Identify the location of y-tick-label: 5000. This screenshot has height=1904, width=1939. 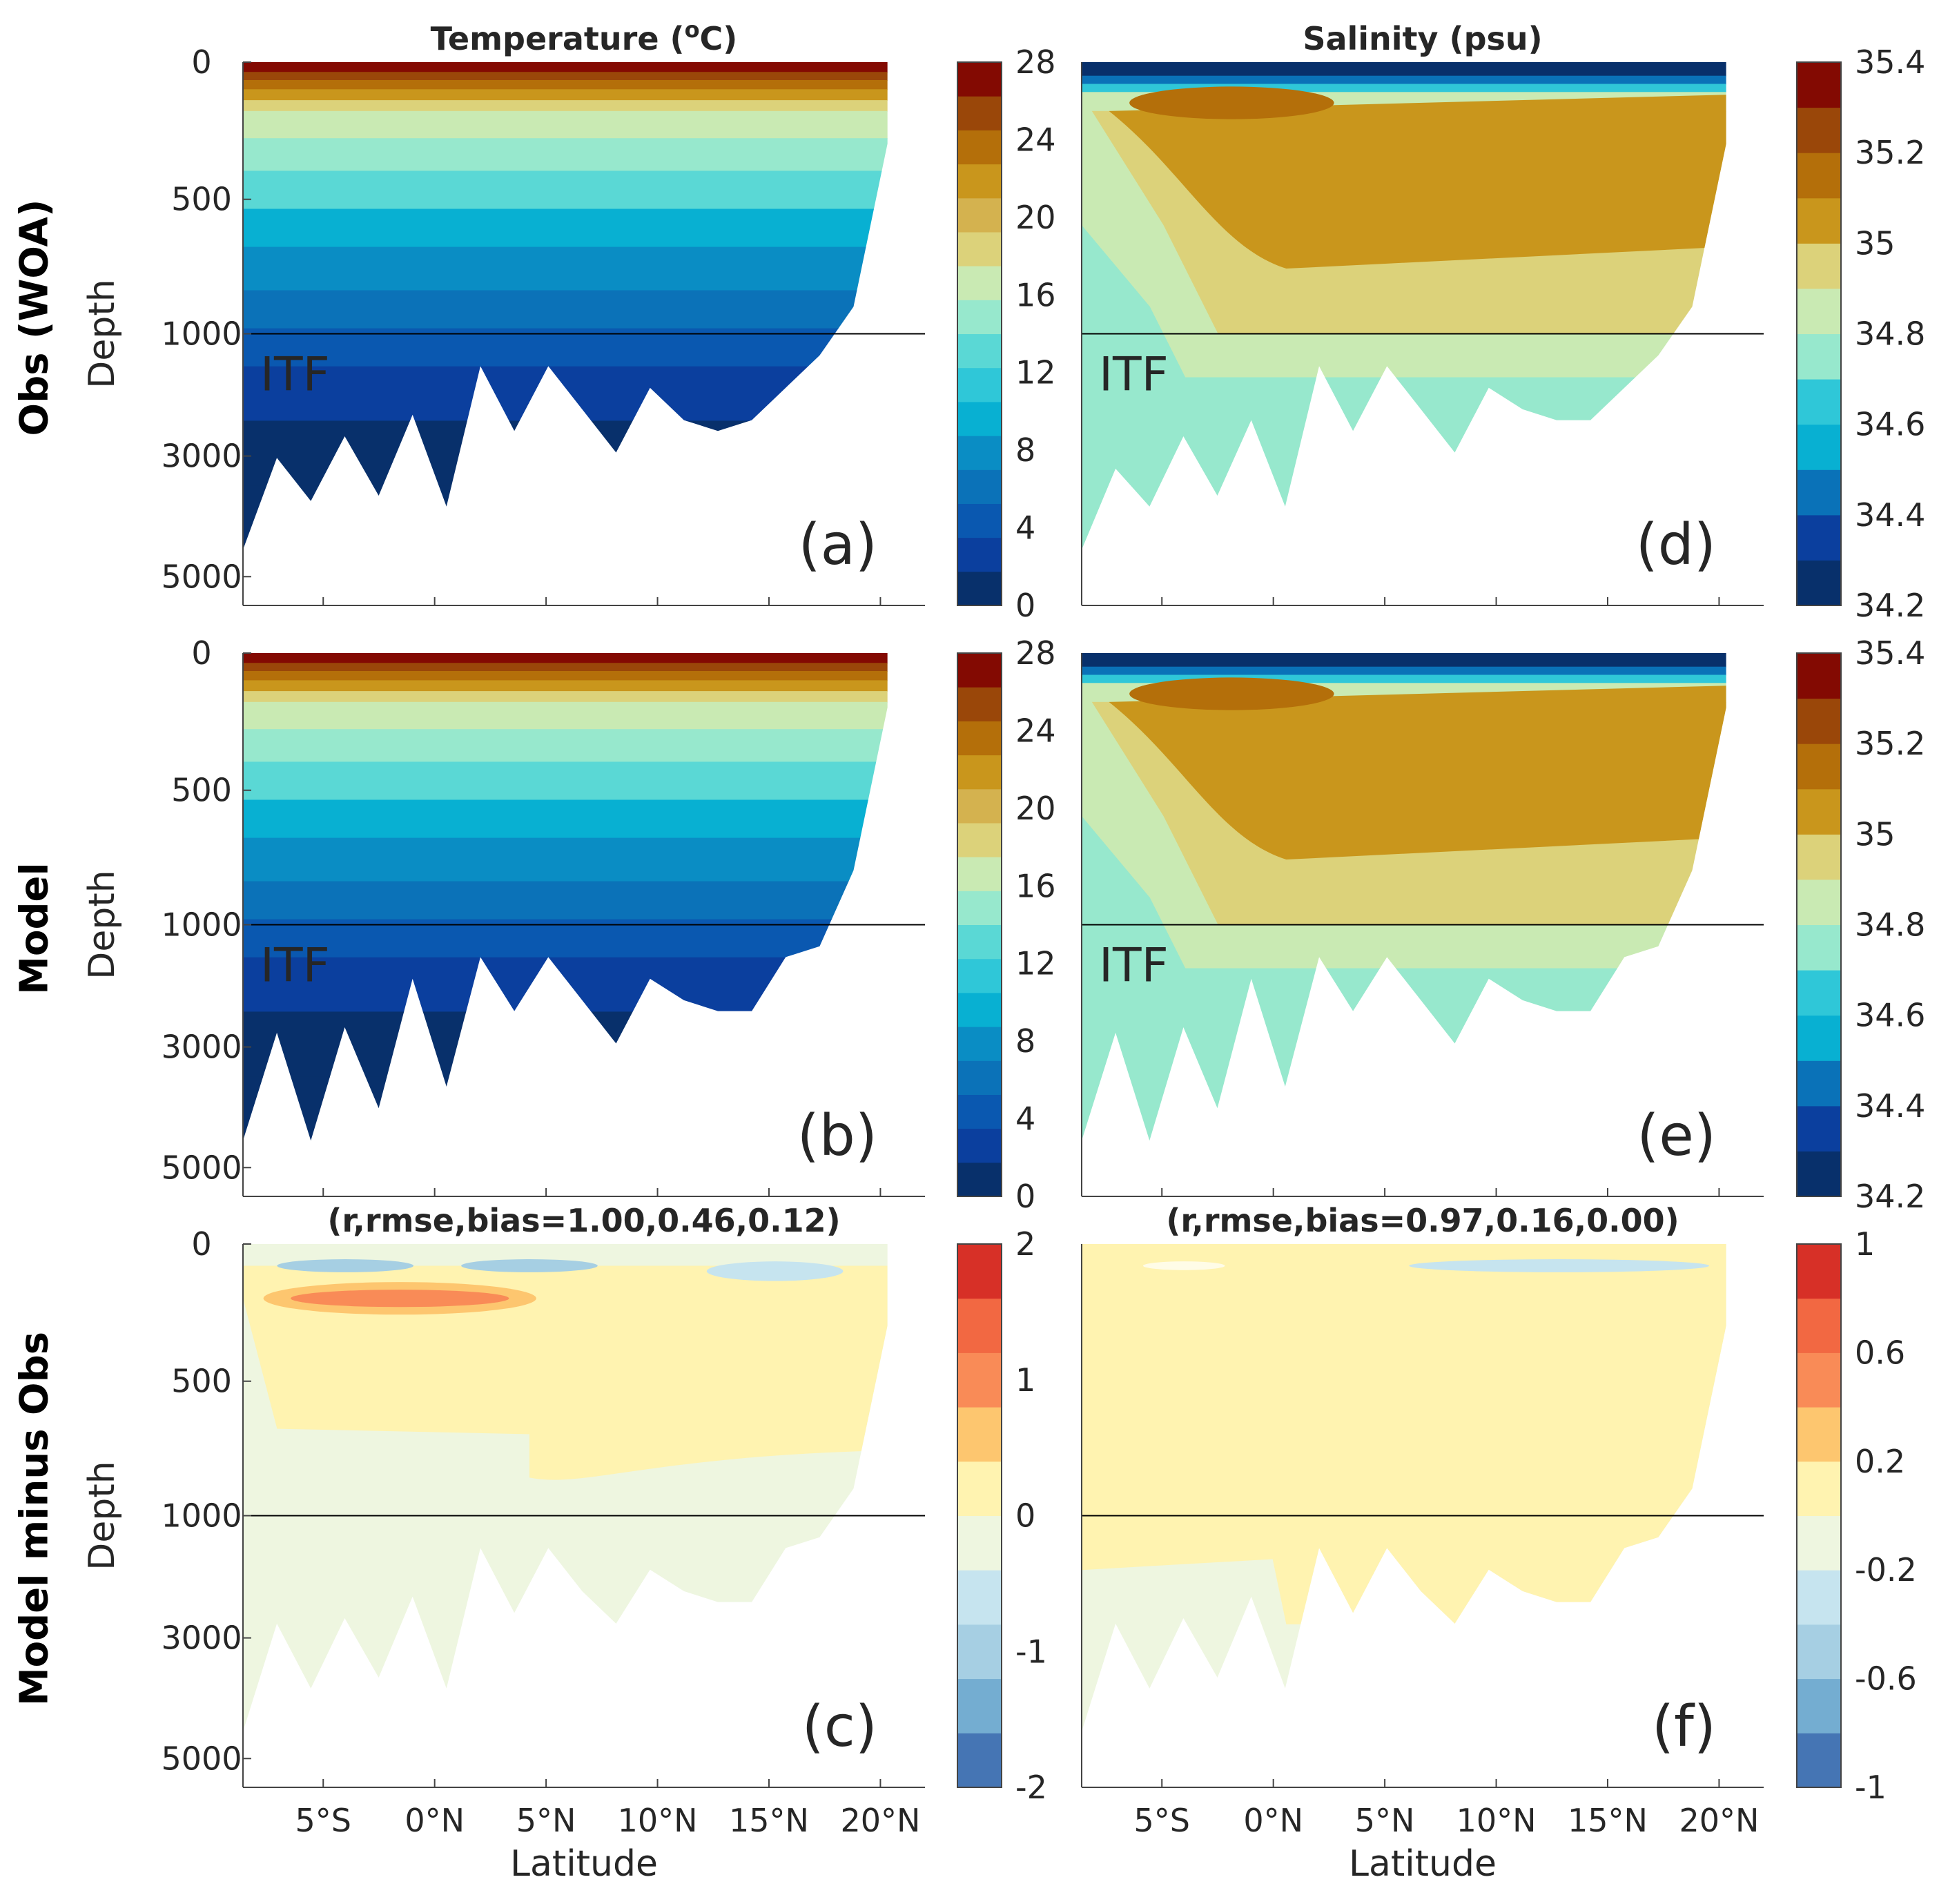
(201, 576).